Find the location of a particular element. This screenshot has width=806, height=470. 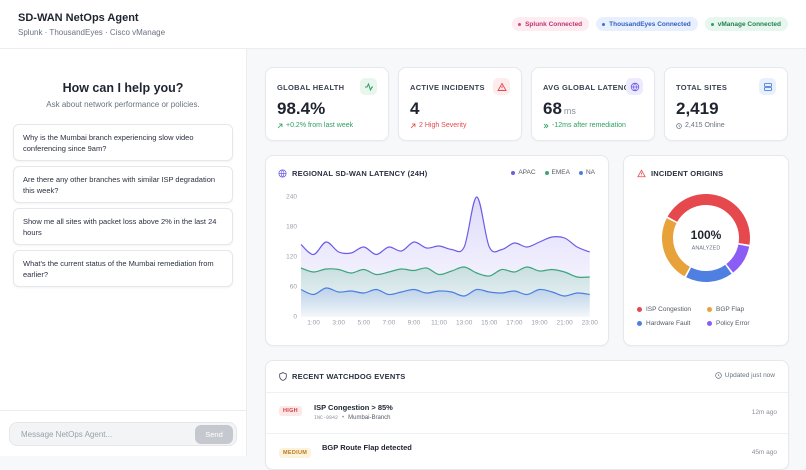

kpi-value: 4 is located at coordinates (415, 108).